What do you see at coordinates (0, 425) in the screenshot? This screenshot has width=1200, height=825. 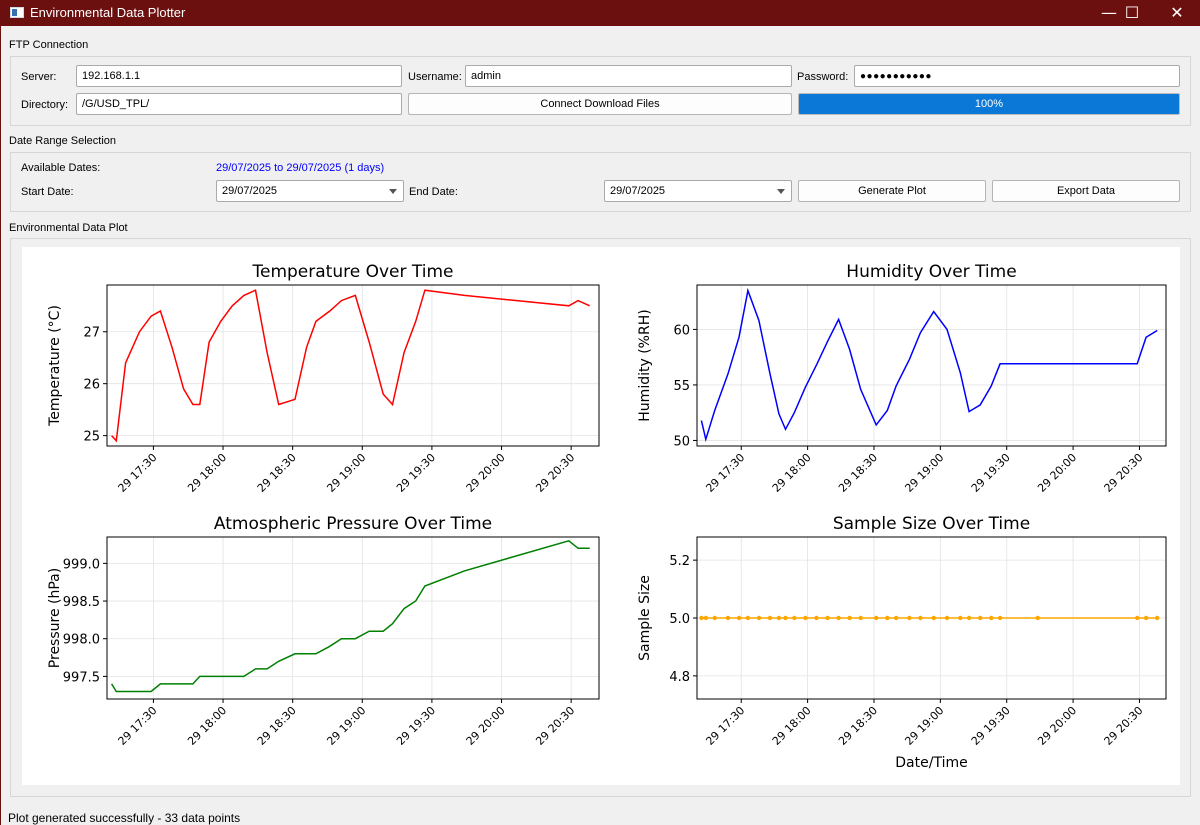 I see `window-border` at bounding box center [0, 425].